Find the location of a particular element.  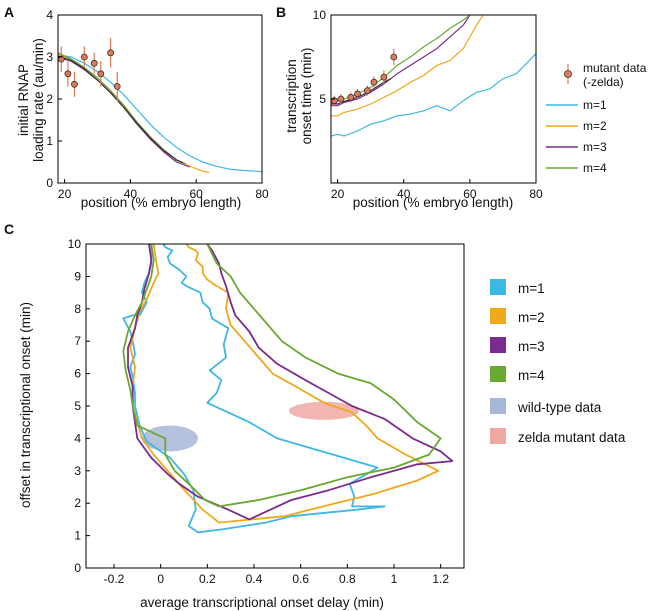

legend-c-swatches is located at coordinates (498, 361).